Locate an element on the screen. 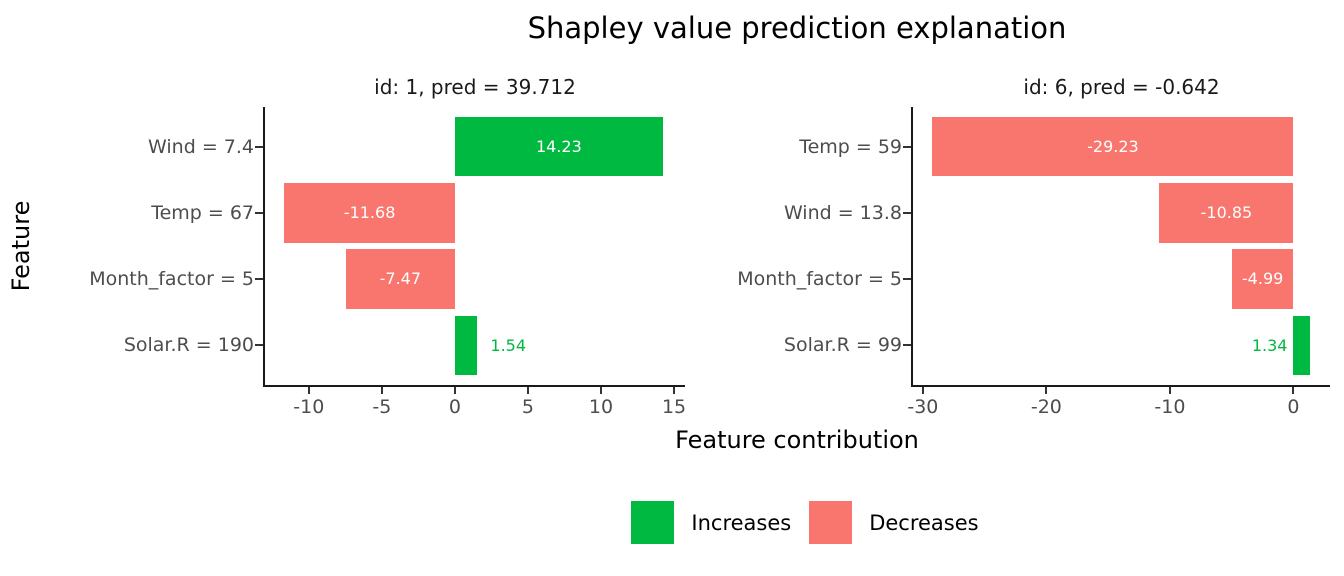 Image resolution: width=1344 pixels, height=576 pixels. bar-value-label: -29.23 is located at coordinates (1113, 146).